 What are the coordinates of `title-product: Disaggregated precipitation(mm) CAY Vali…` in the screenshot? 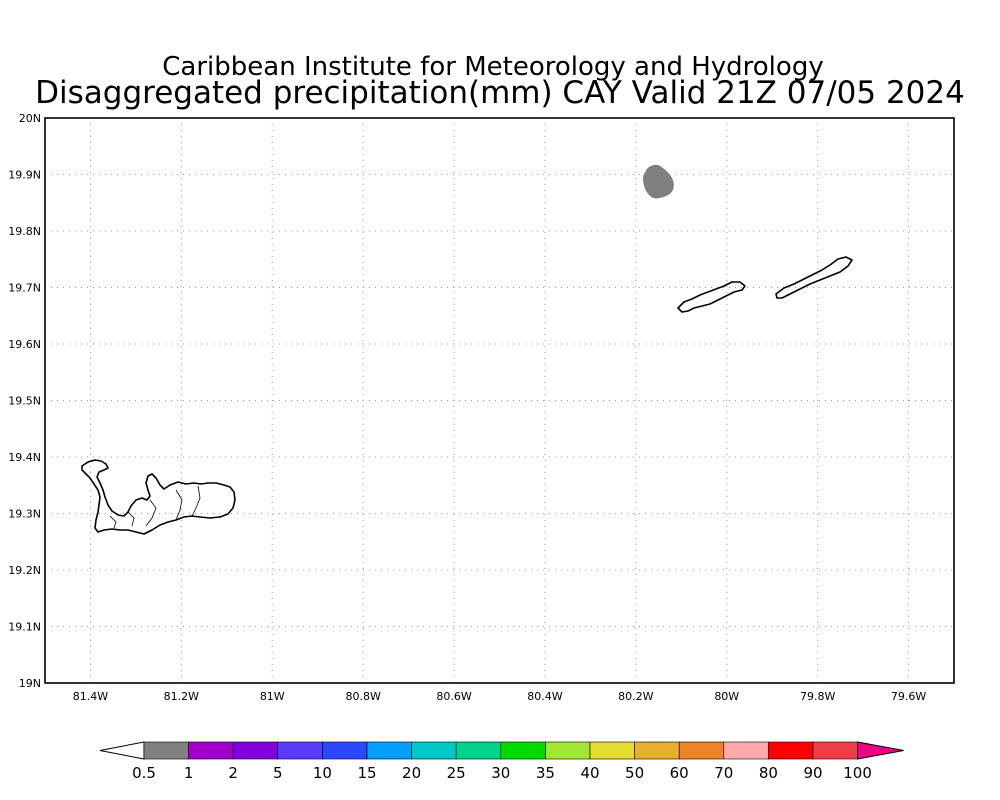 It's located at (500, 93).